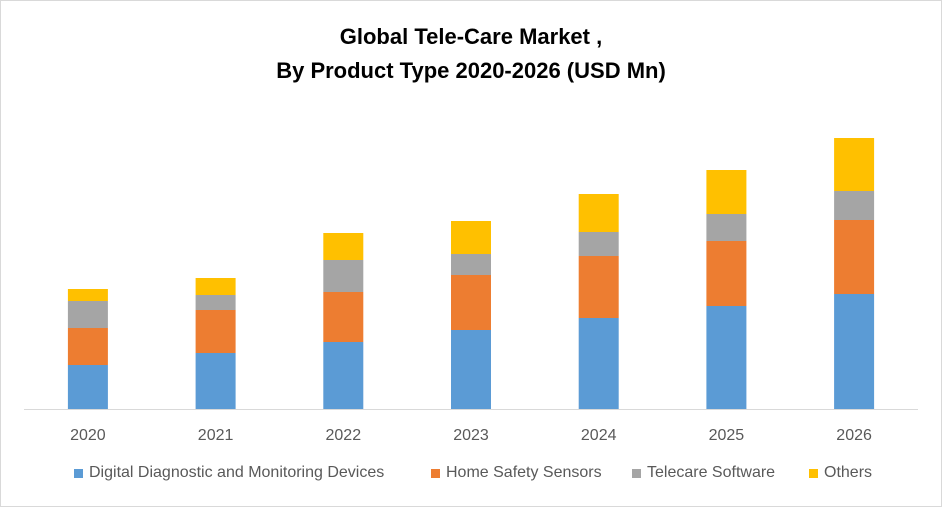  What do you see at coordinates (471, 36) in the screenshot?
I see `chart-title-line1: Global Tele-Care Market ,` at bounding box center [471, 36].